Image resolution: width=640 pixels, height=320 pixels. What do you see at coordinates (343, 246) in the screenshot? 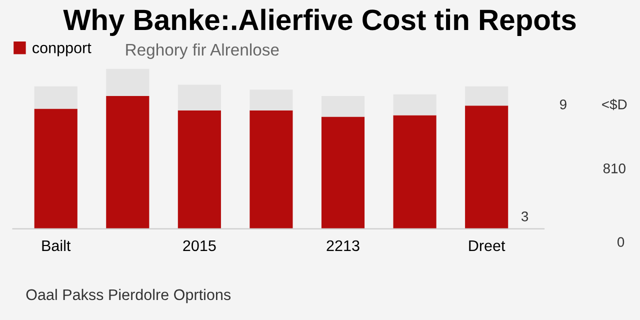
I see `x-tick-label: 2213` at bounding box center [343, 246].